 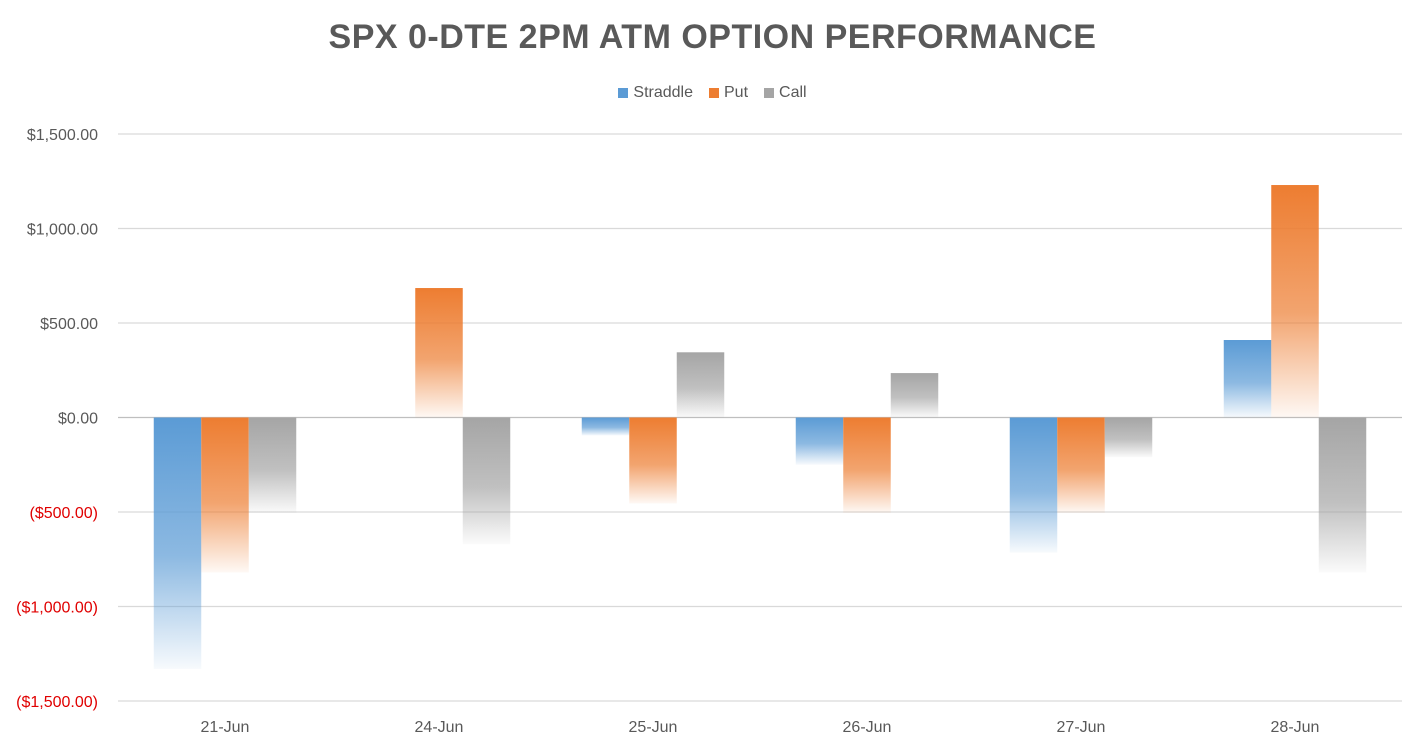 What do you see at coordinates (1081, 465) in the screenshot?
I see `bar-put-27-jun` at bounding box center [1081, 465].